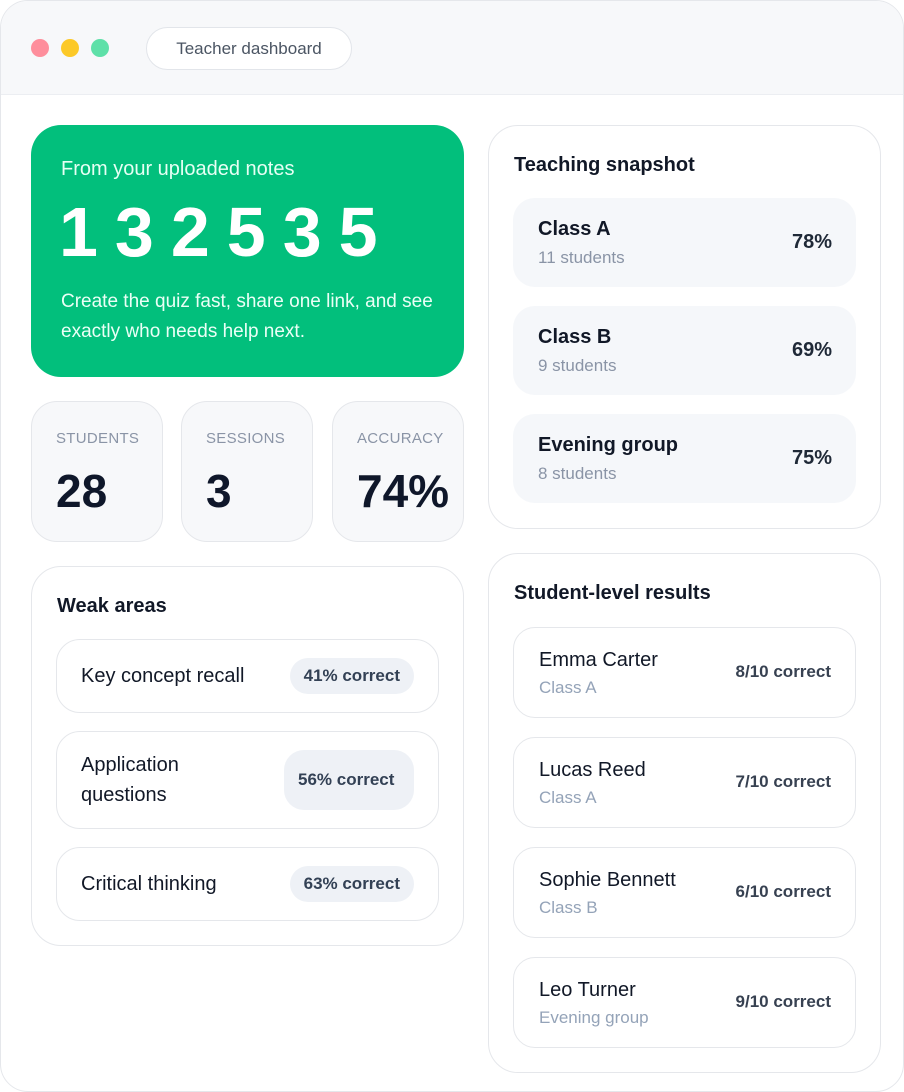  What do you see at coordinates (247, 471) in the screenshot?
I see `stat-card: SESSIONS 3` at bounding box center [247, 471].